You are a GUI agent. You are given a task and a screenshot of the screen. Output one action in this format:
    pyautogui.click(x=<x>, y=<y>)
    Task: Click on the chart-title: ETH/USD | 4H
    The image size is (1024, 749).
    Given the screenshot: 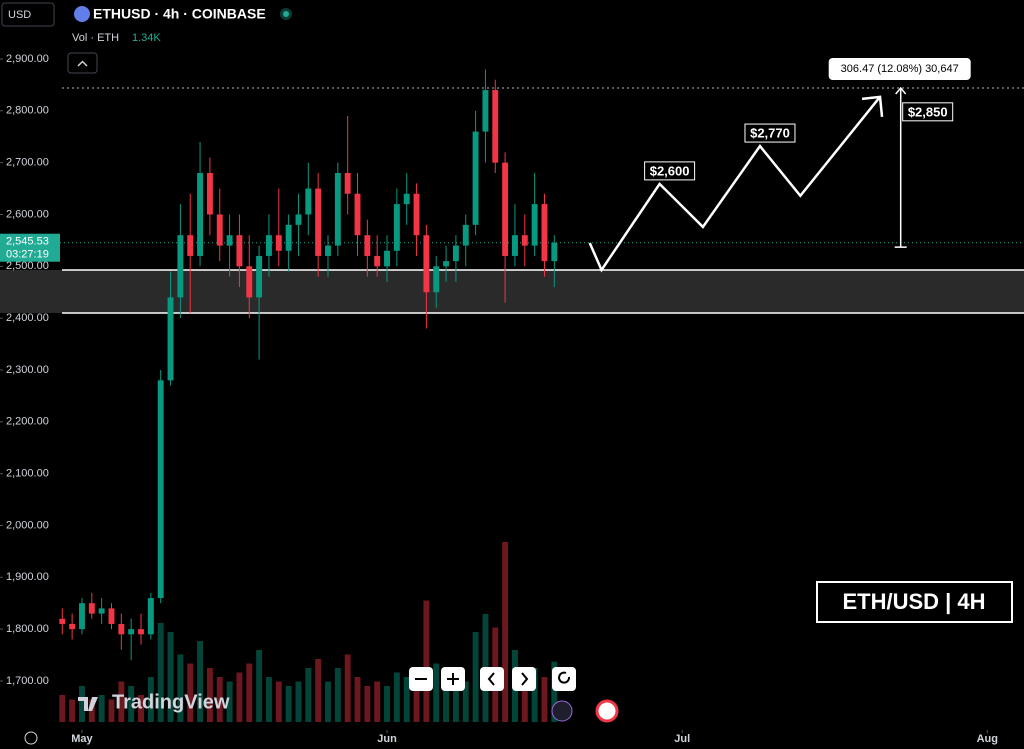 What is the action you would take?
    pyautogui.click(x=913, y=601)
    